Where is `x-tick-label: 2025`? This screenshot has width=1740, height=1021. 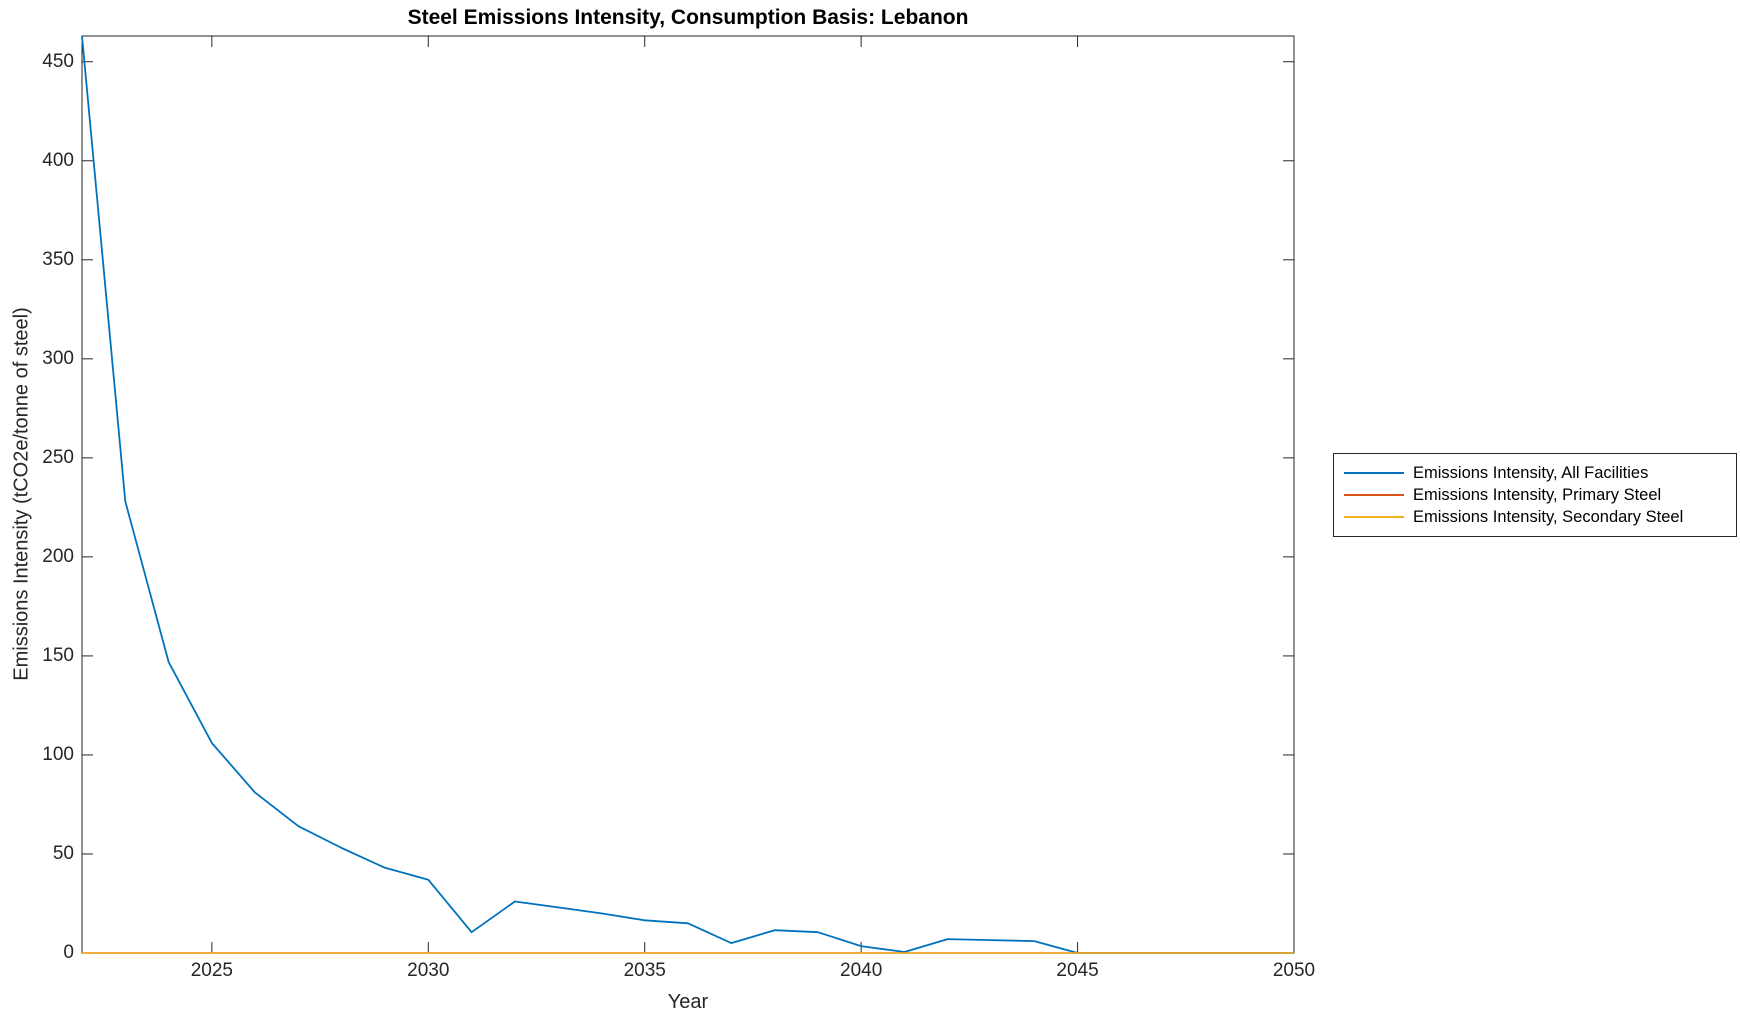
x-tick-label: 2025 is located at coordinates (211, 970).